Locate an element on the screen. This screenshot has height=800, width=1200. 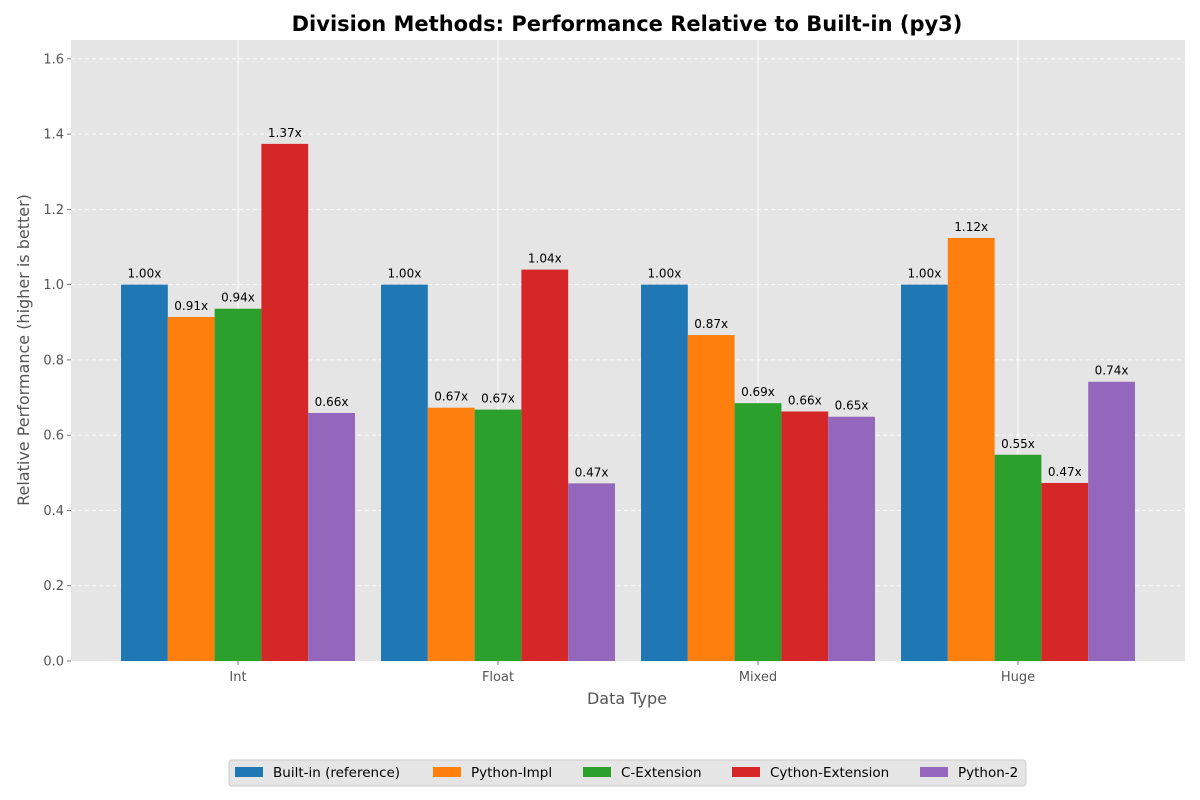
data-label: 1.37x is located at coordinates (285, 133).